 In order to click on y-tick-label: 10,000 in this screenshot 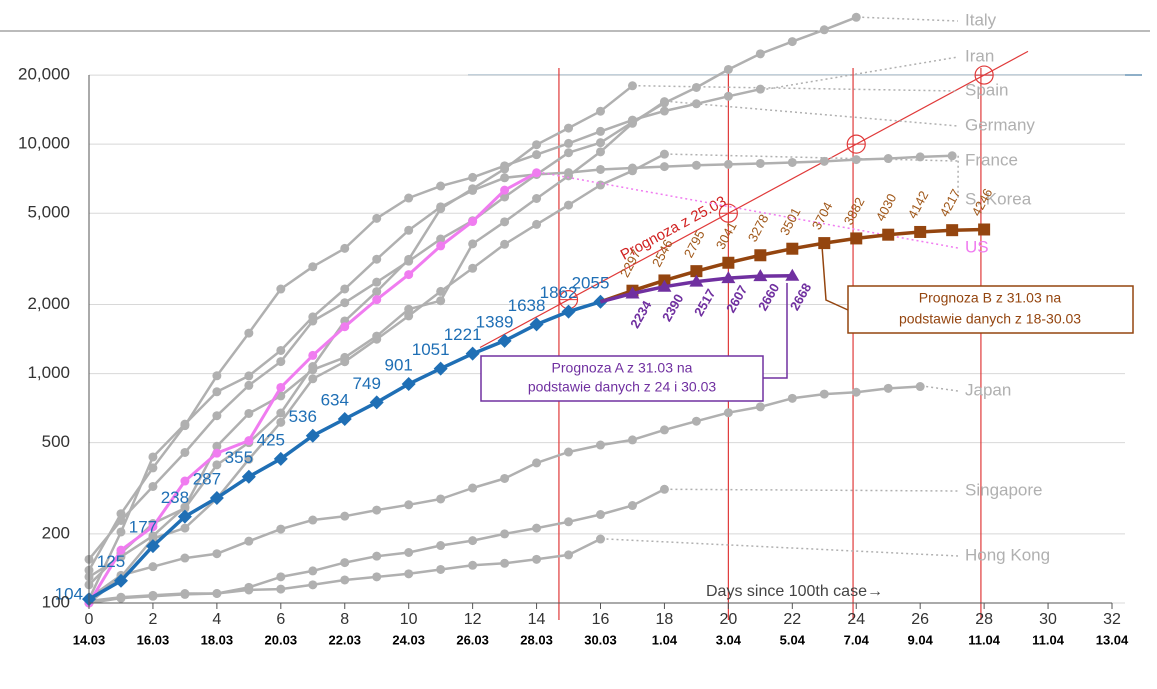, I will do `click(44, 143)`.